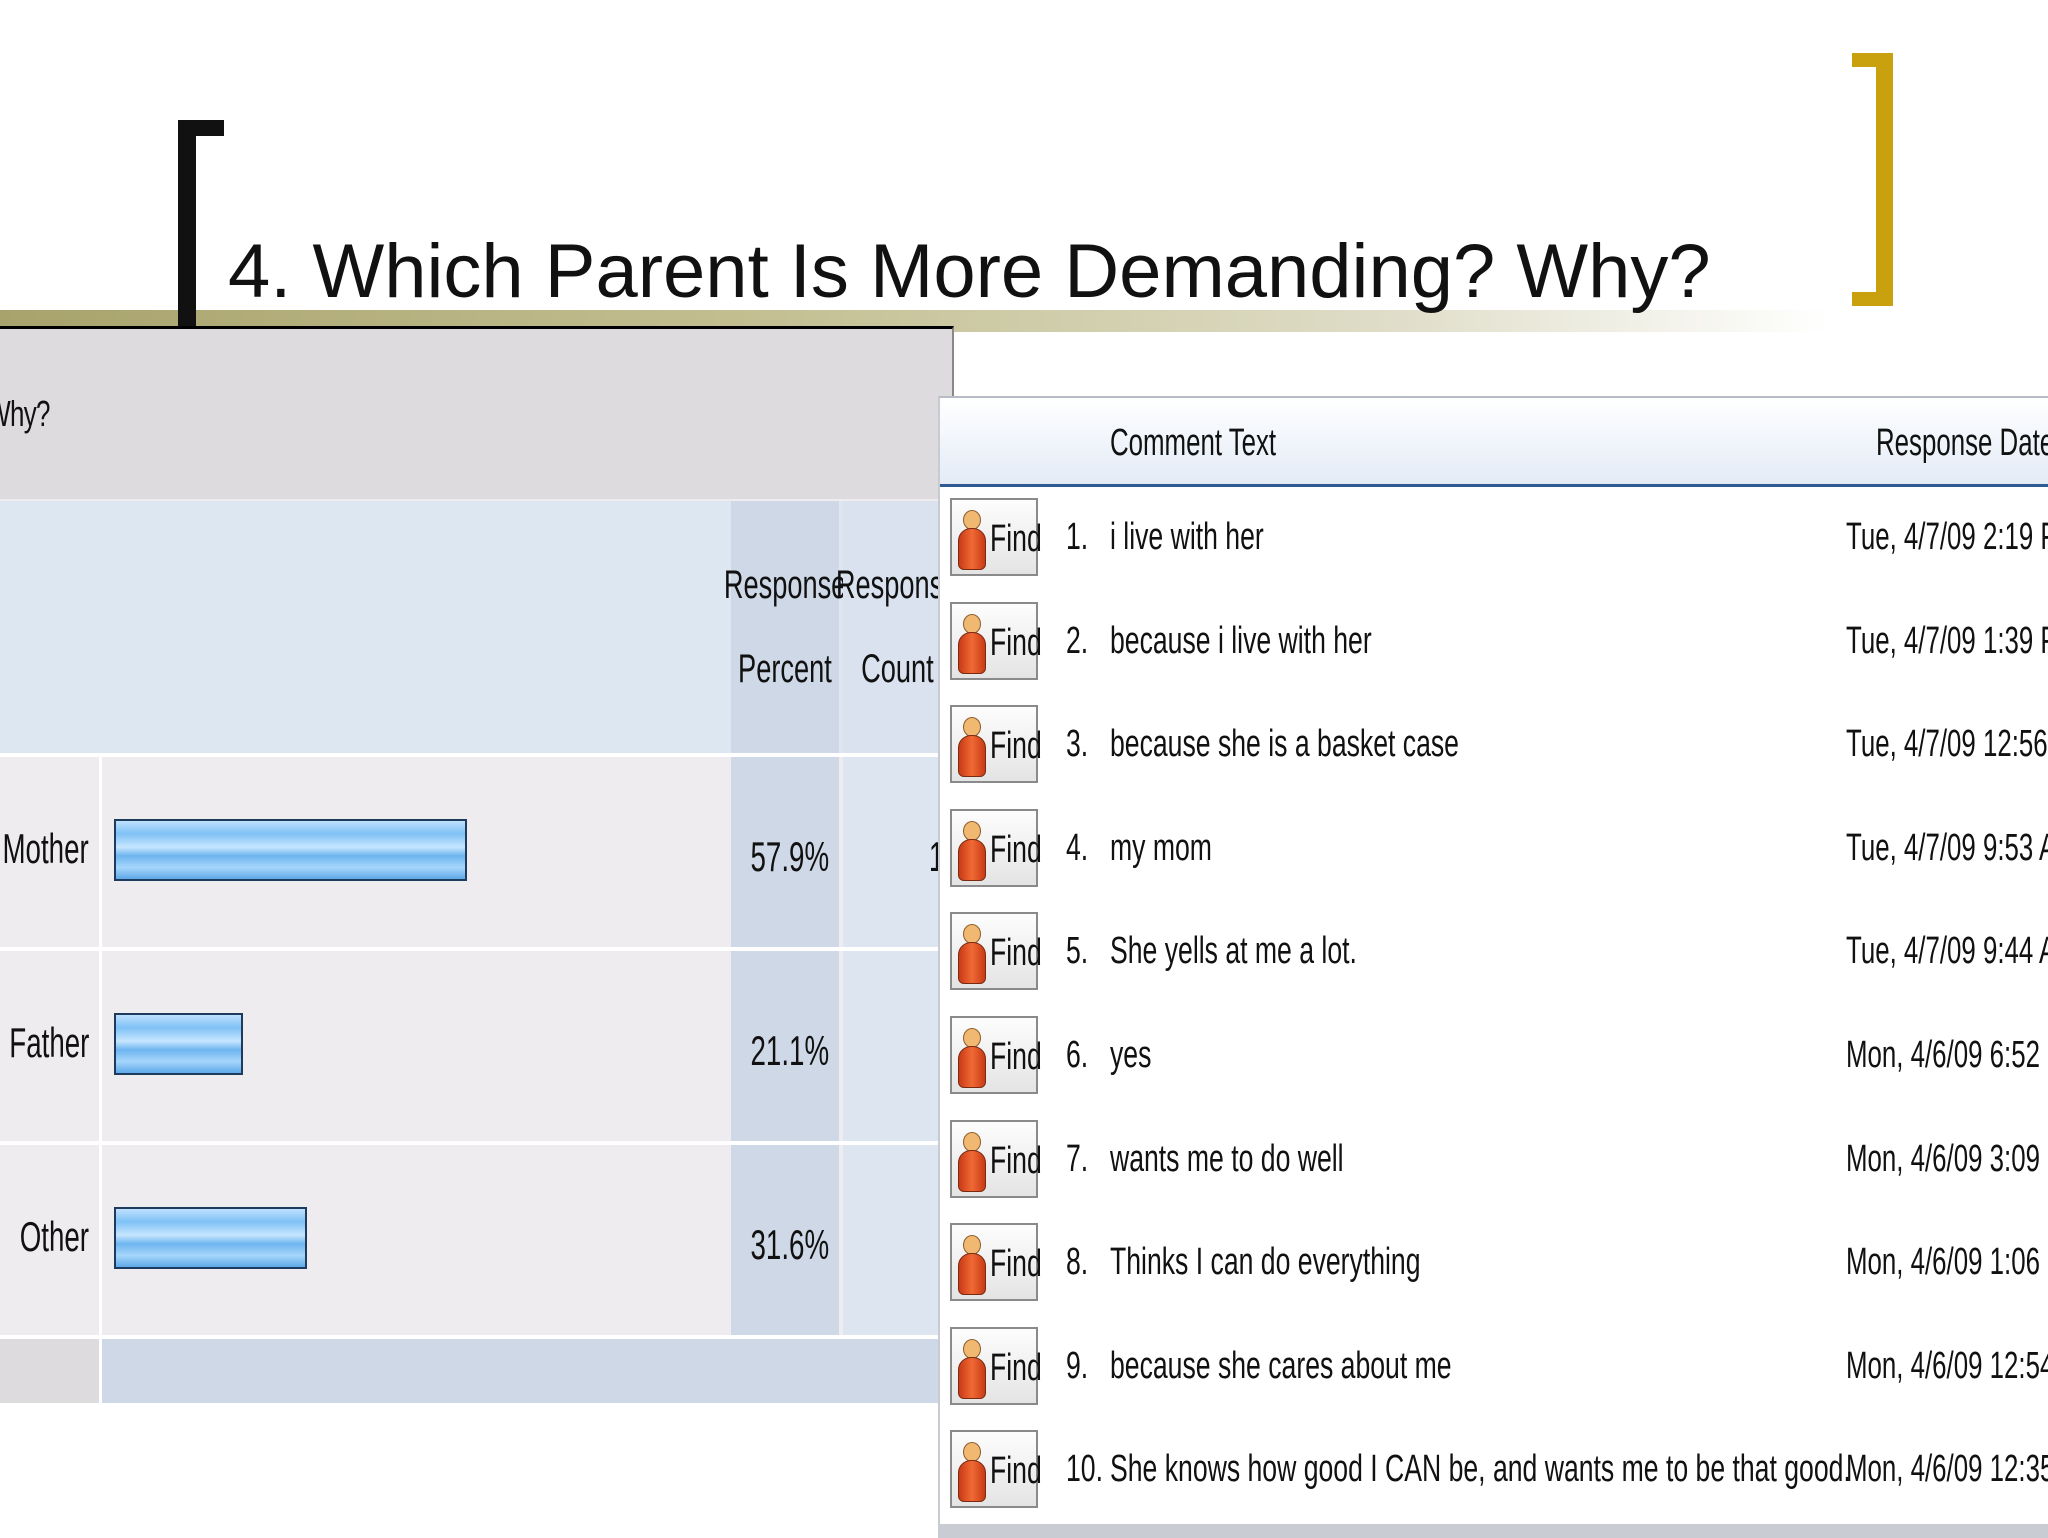 This screenshot has width=2048, height=1538. I want to click on response-percent-header-line2: Percent, so click(785, 669).